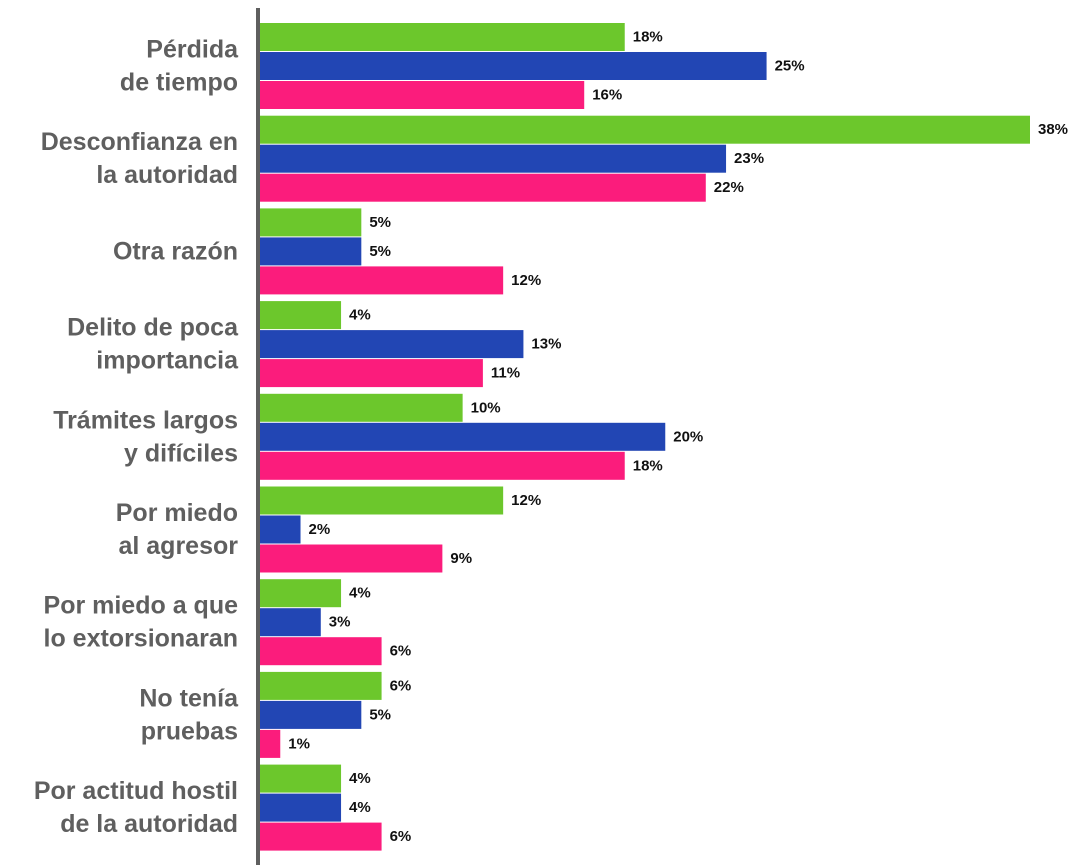 The width and height of the screenshot is (1084, 865). Describe the element at coordinates (167, 175) in the screenshot. I see `category-label-1-line-1: la autoridad` at that location.